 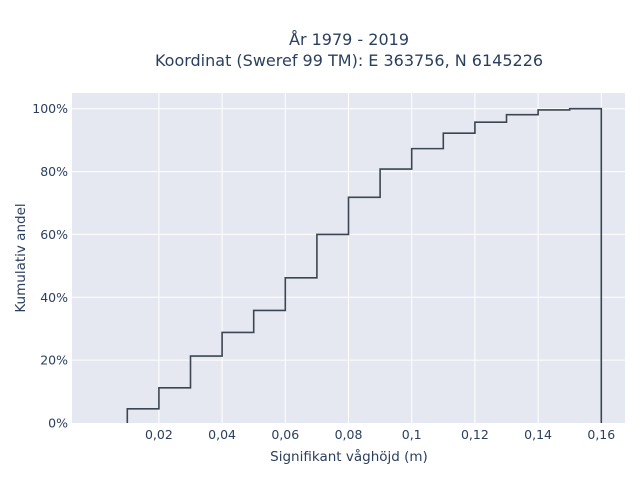 I want to click on x-tick-label: 0,16, so click(x=601, y=434).